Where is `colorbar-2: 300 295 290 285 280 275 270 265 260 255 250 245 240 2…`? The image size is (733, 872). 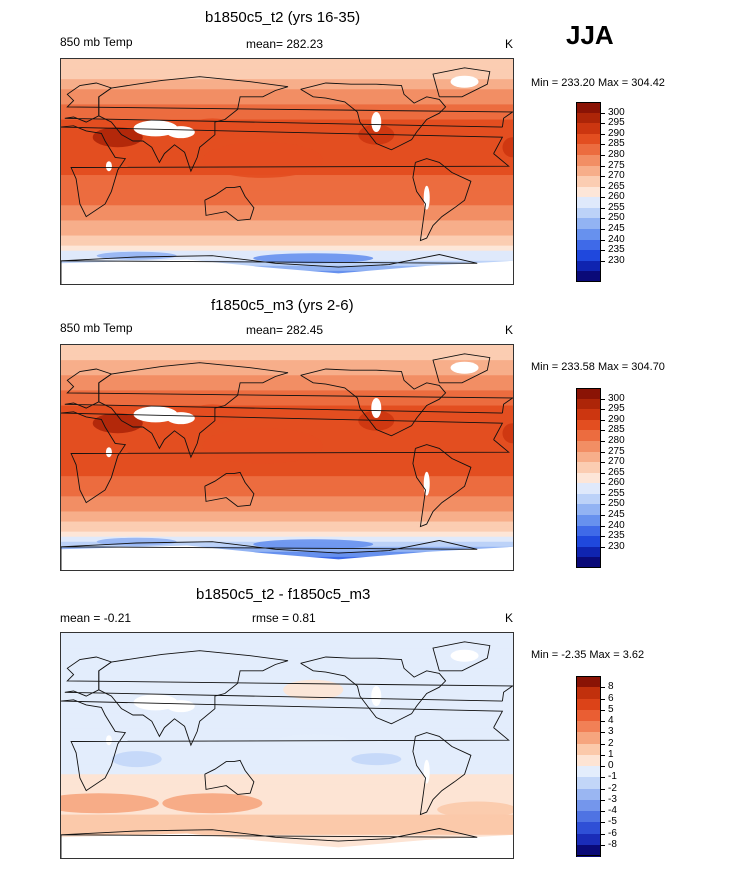 colorbar-2: 300 295 290 285 280 275 270 265 260 255 250 245 240 2… is located at coordinates (600, 478).